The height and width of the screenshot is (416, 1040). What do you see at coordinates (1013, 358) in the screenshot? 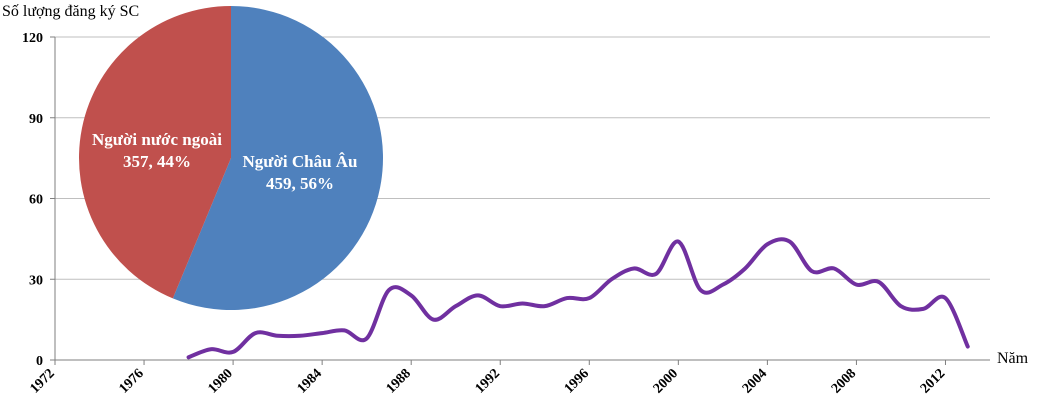
I see `x-axis-title: Năm` at bounding box center [1013, 358].